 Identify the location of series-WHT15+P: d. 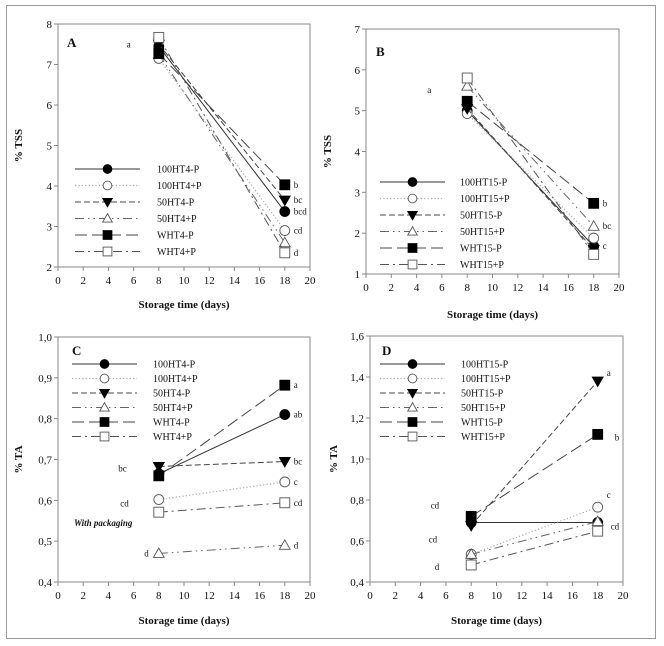
(519, 548).